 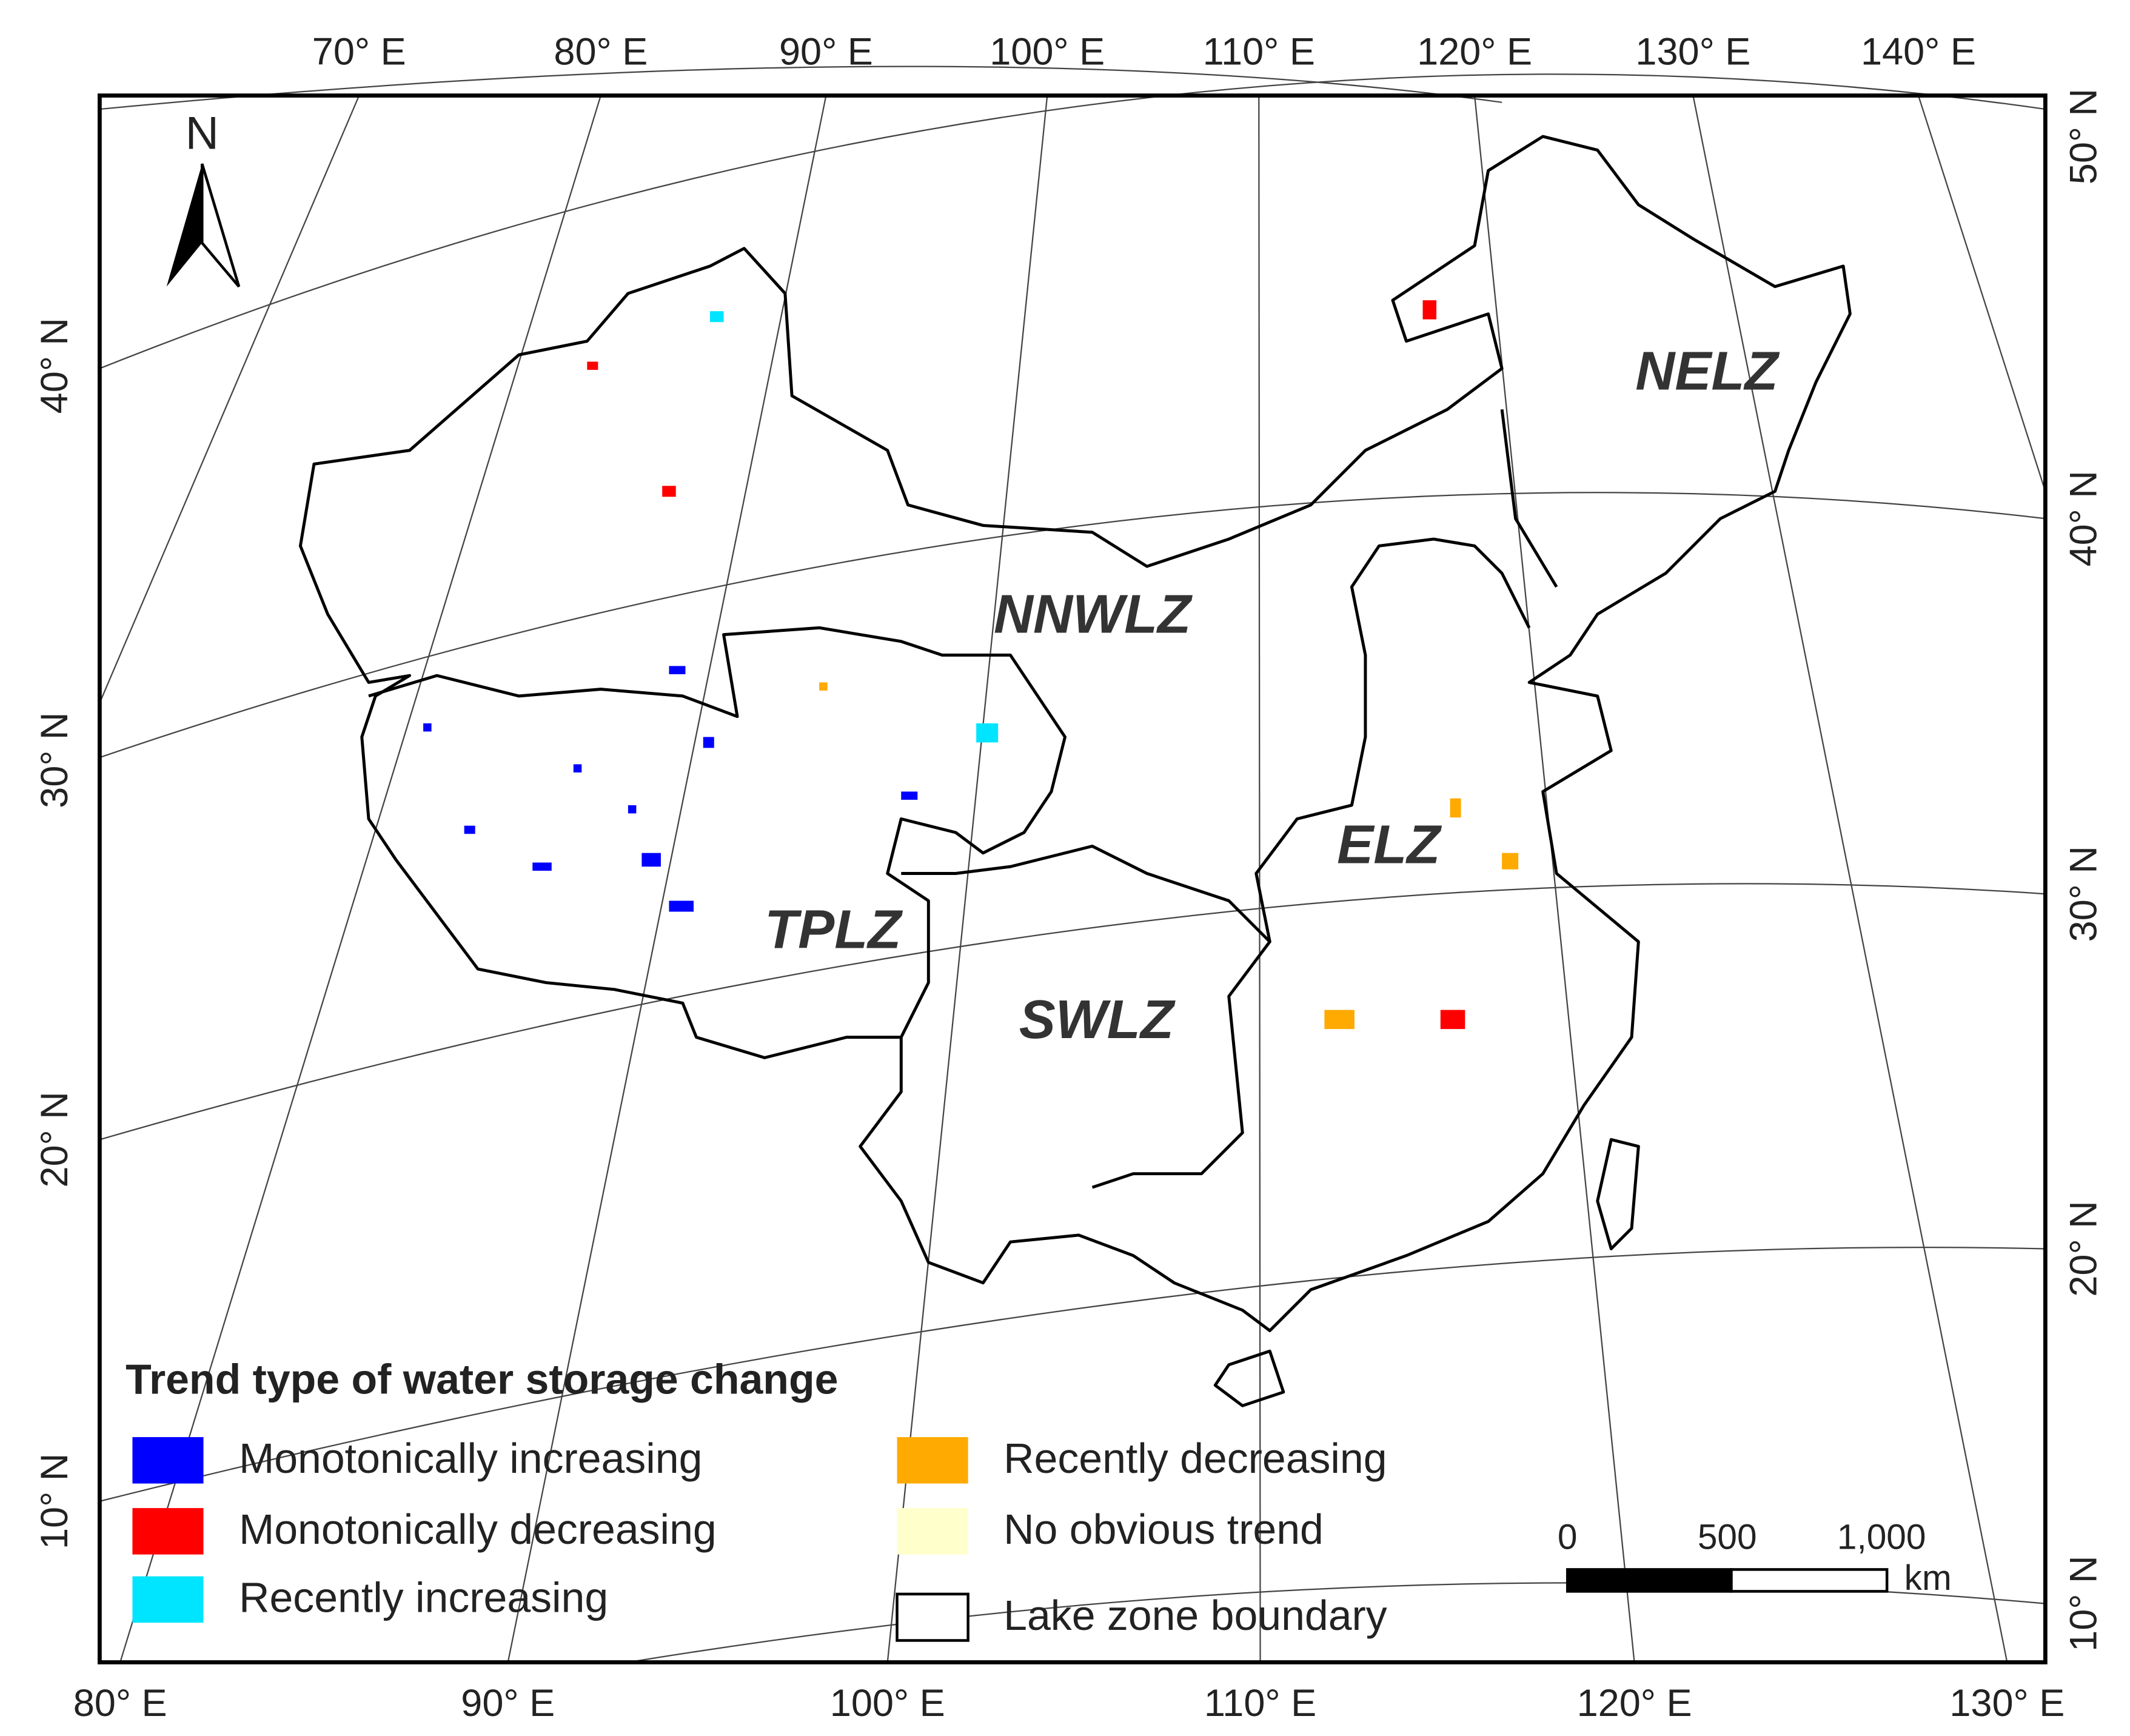 What do you see at coordinates (1097, 1019) in the screenshot?
I see `zone-label: SWLZ` at bounding box center [1097, 1019].